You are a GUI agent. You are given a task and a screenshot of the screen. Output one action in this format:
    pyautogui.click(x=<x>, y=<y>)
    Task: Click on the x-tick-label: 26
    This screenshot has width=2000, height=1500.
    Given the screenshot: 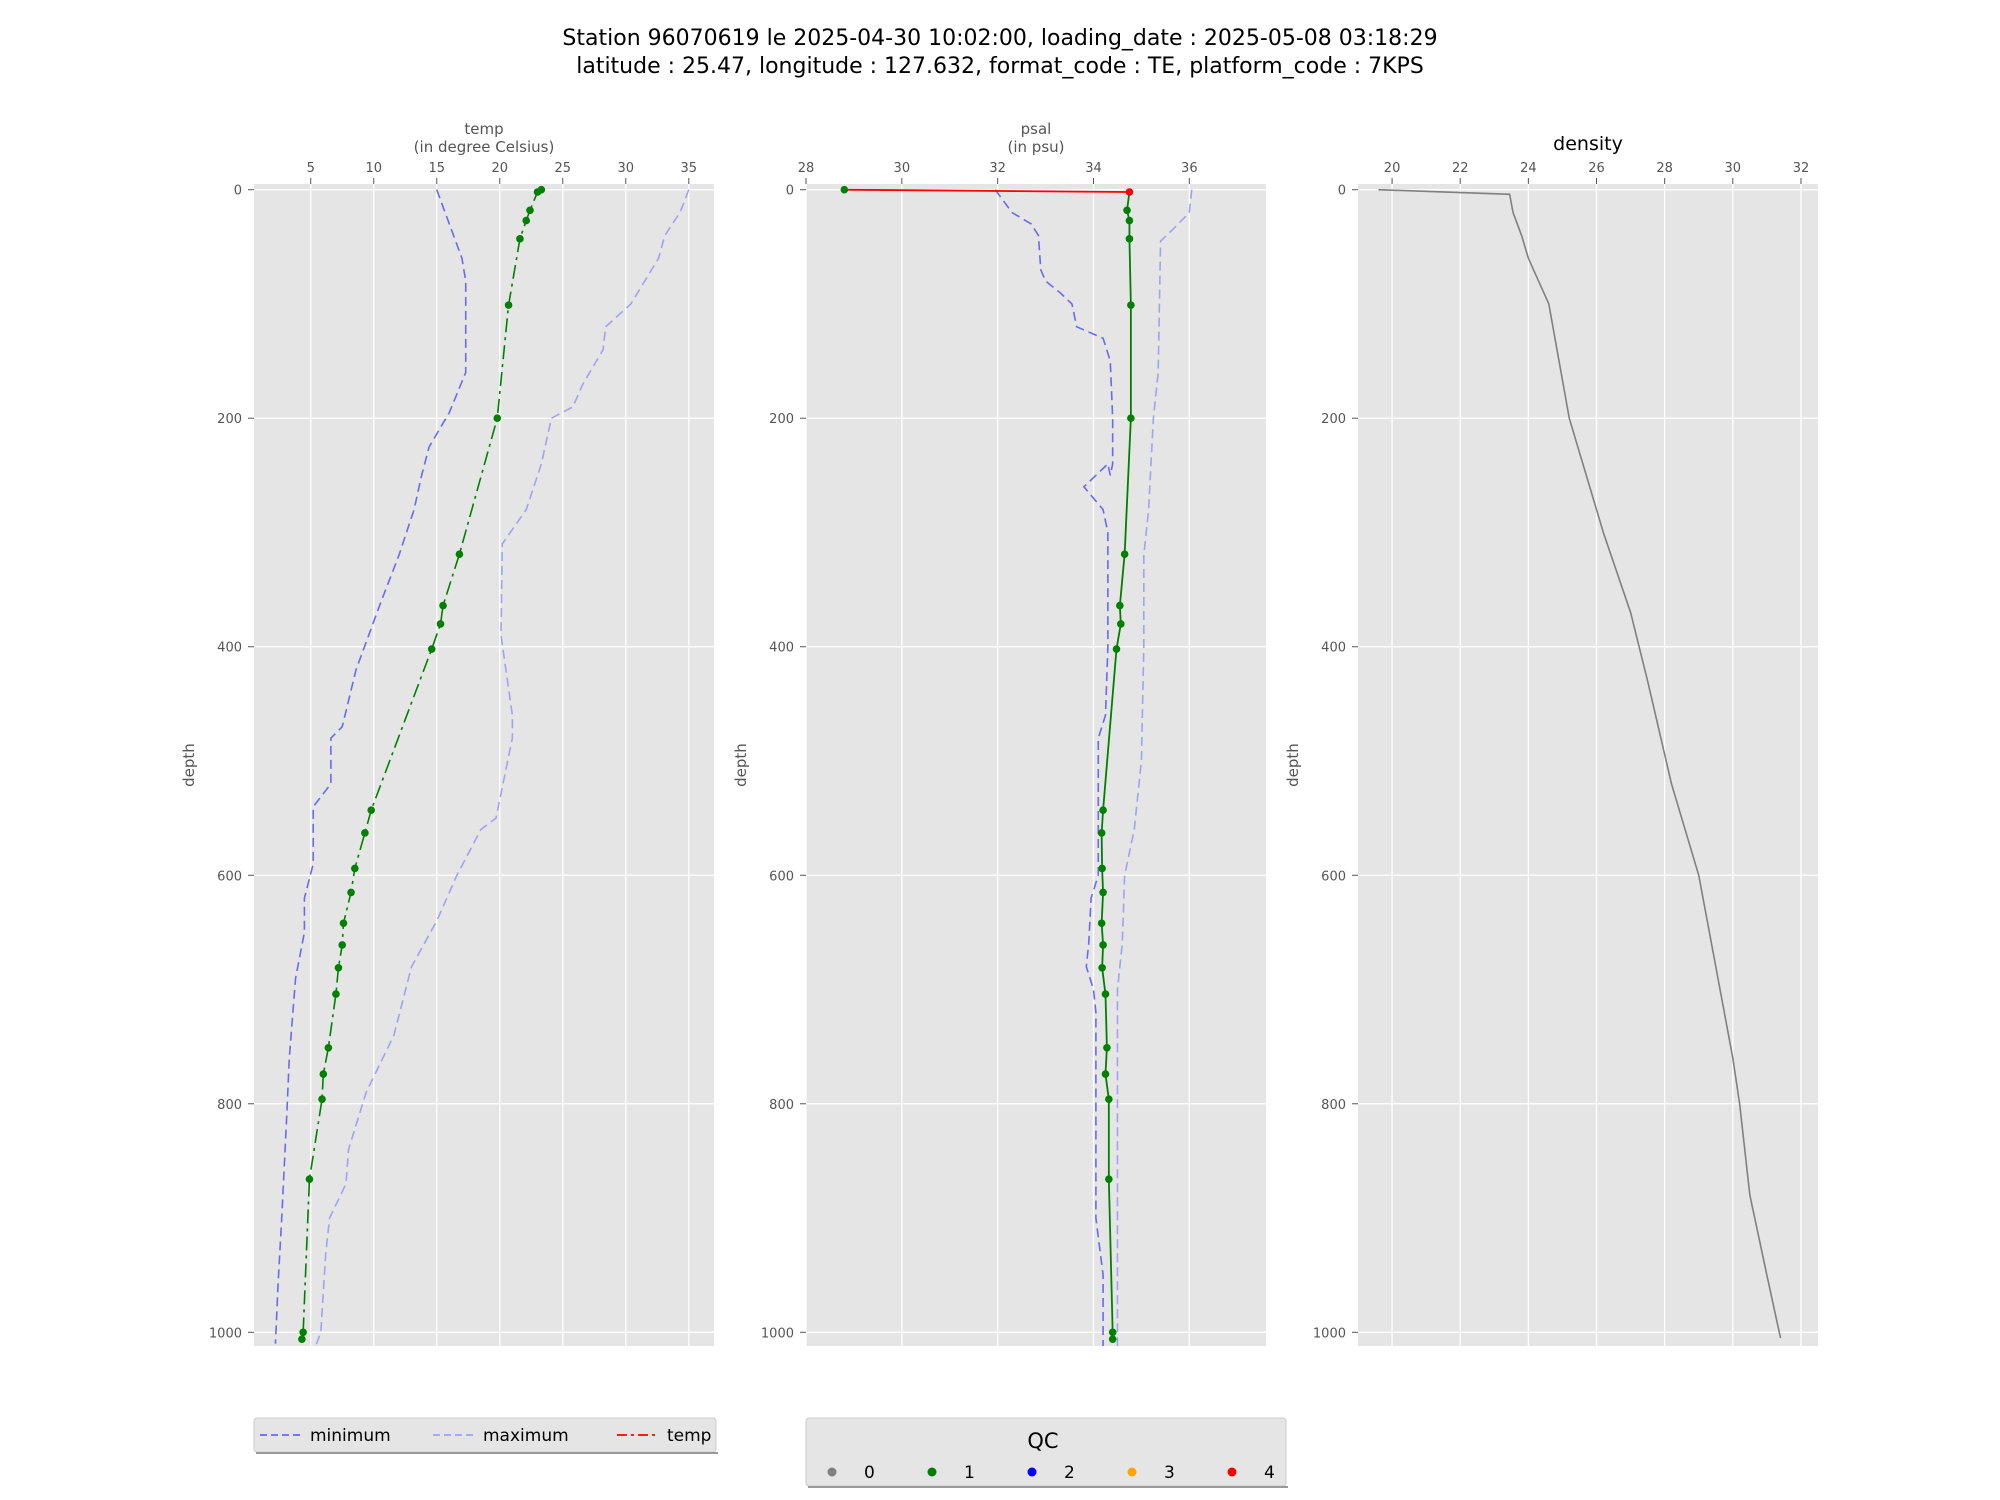 What is the action you would take?
    pyautogui.click(x=1596, y=168)
    